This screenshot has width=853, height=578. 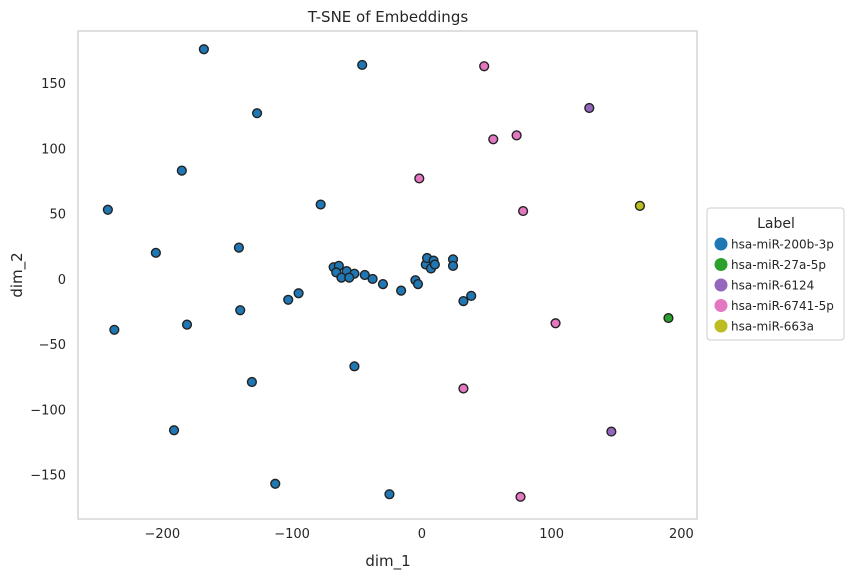 I want to click on legend-label: hsa-miR-6124, so click(x=772, y=286).